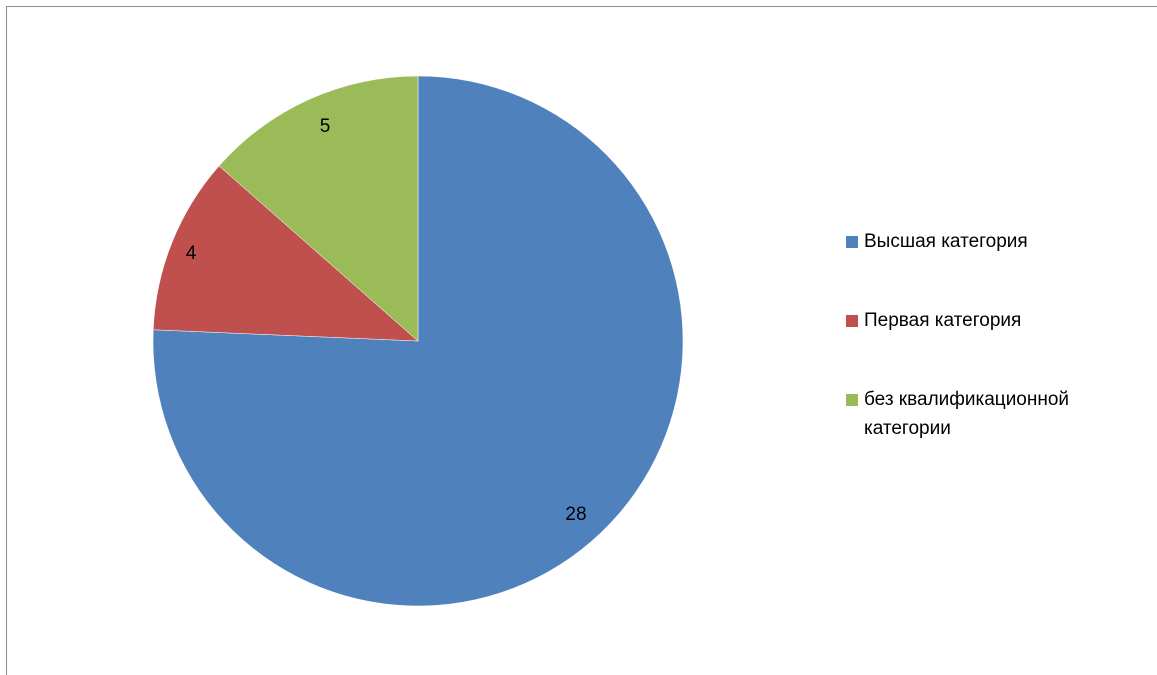 Image resolution: width=1157 pixels, height=675 pixels. I want to click on pie-data-label-1: 4, so click(191, 253).